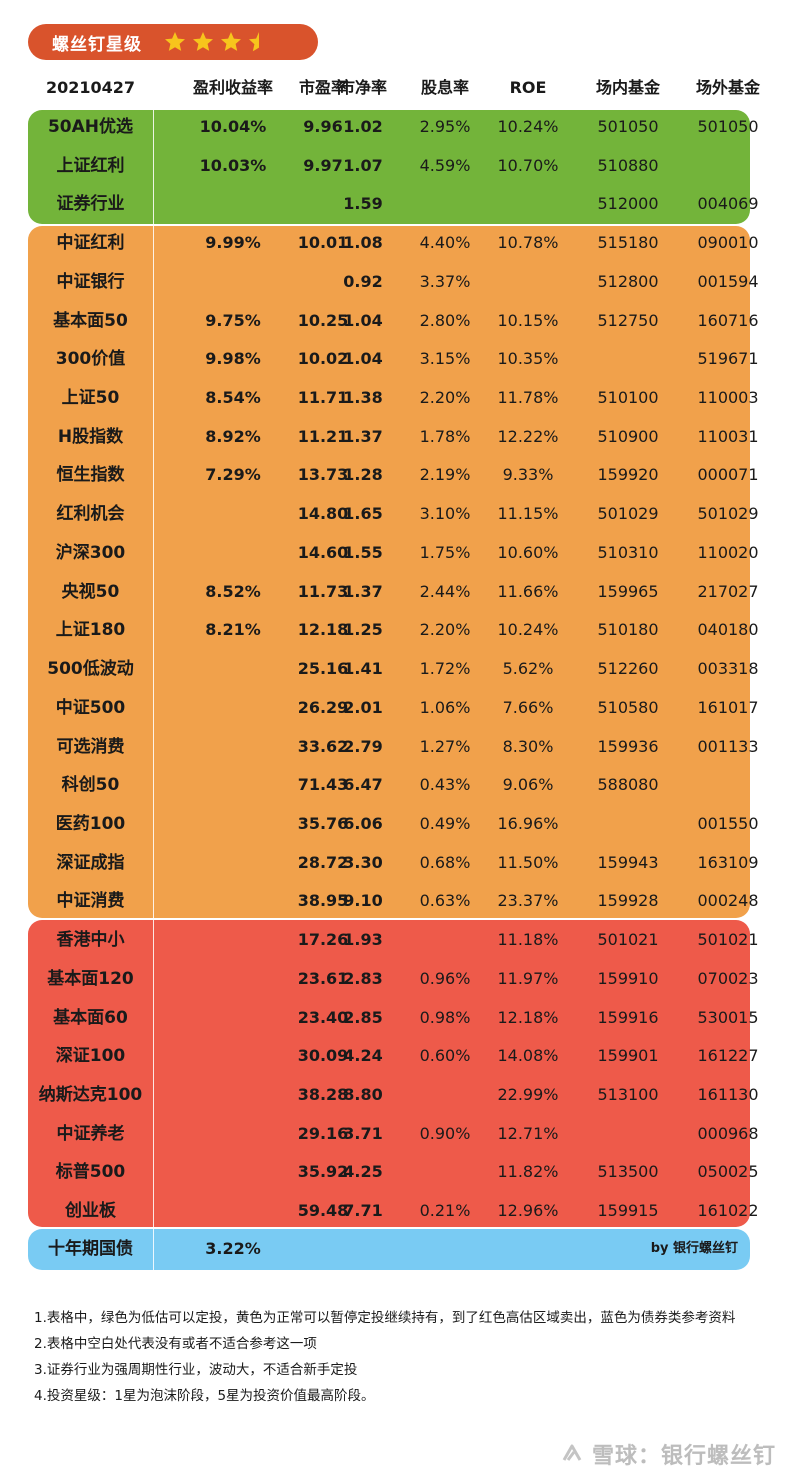 This screenshot has height=1480, width=798. Describe the element at coordinates (363, 591) in the screenshot. I see `pb-ratio: 1.37` at that location.